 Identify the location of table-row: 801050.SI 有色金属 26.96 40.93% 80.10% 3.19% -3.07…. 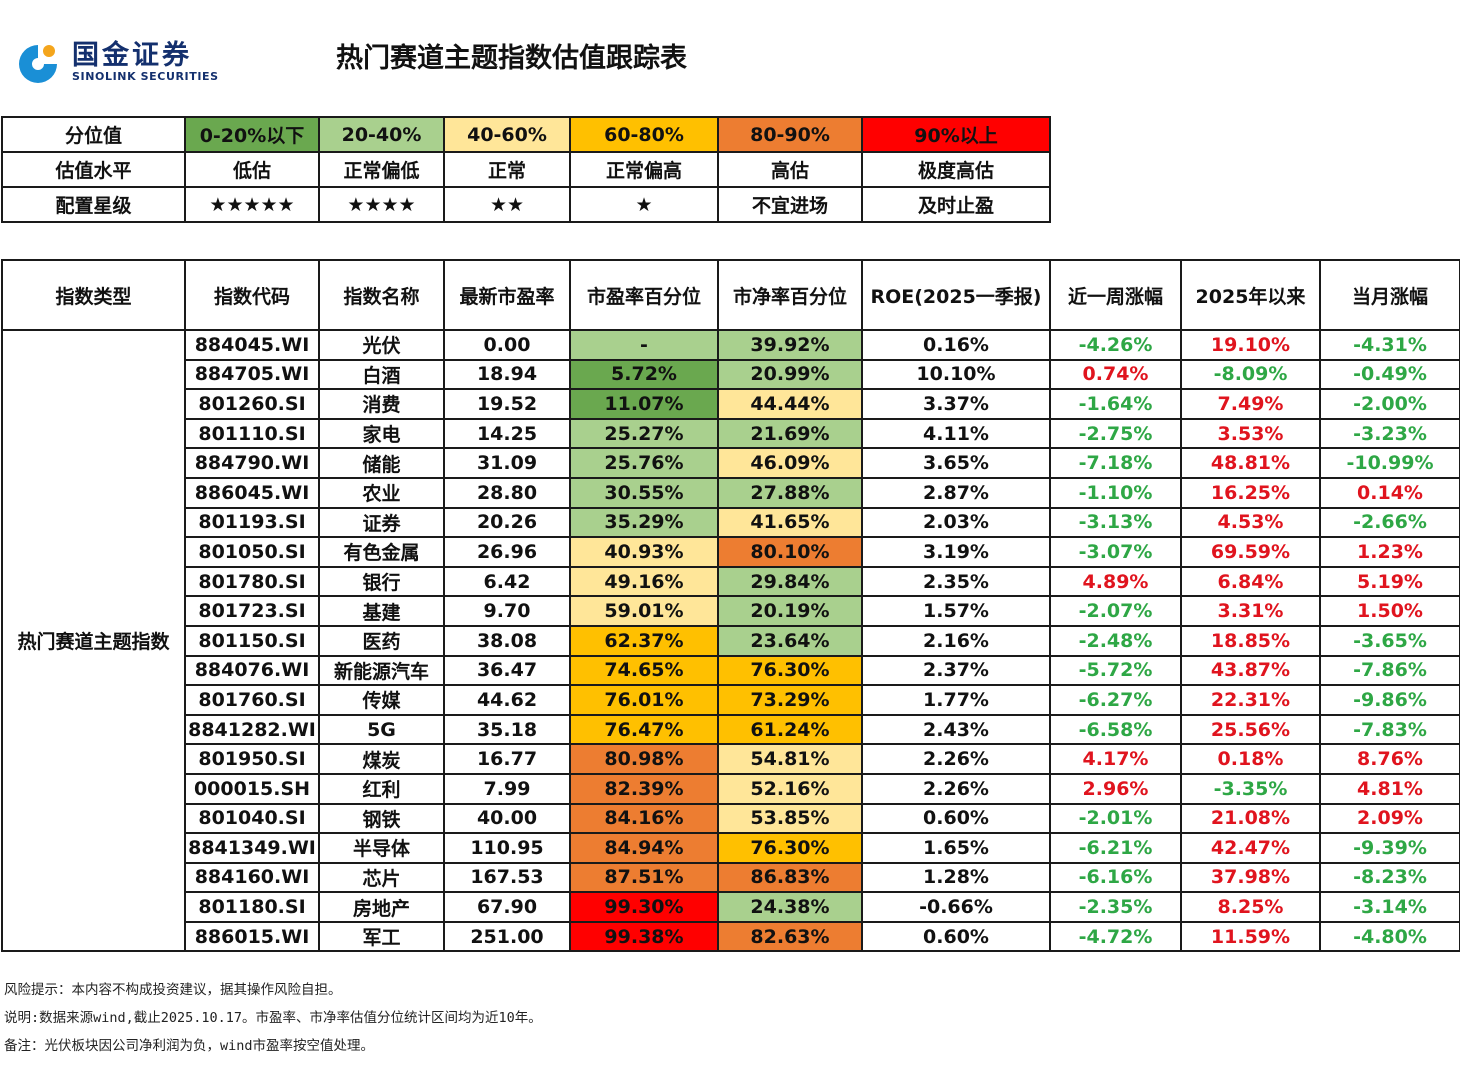
(731, 552).